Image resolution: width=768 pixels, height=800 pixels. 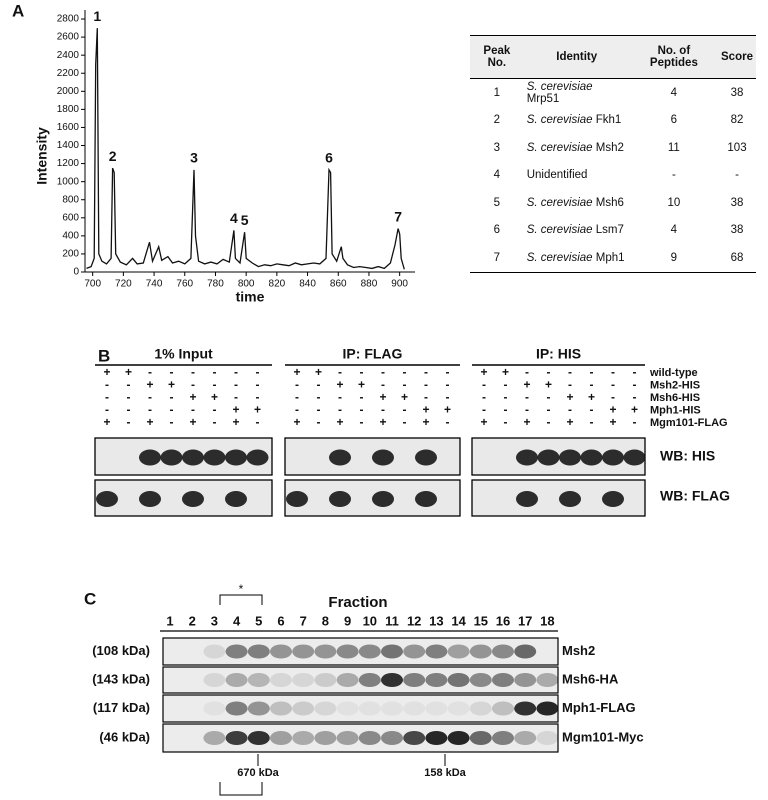 What do you see at coordinates (250, 297) in the screenshot?
I see `x-axis-title: time` at bounding box center [250, 297].